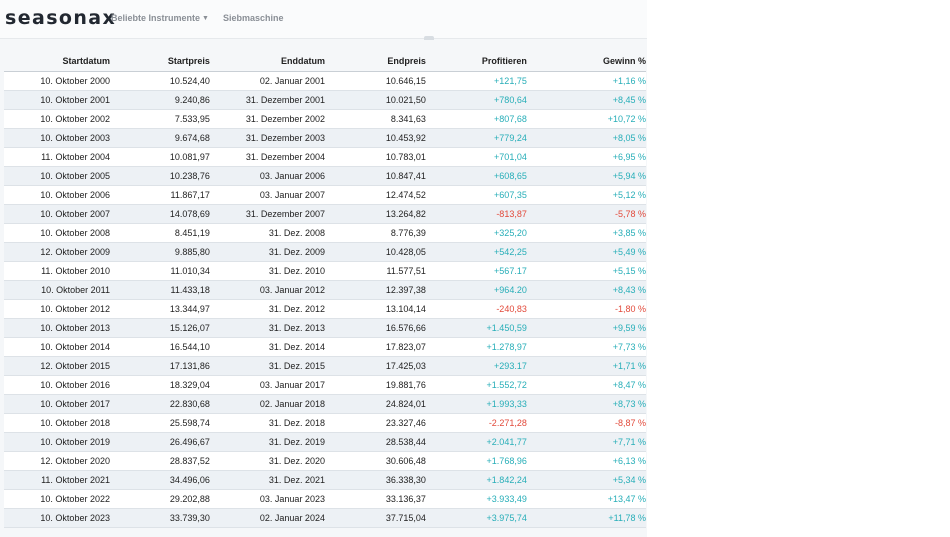 This screenshot has width=950, height=537. I want to click on end-date-cell: 03. Januar 2007, so click(267, 195).